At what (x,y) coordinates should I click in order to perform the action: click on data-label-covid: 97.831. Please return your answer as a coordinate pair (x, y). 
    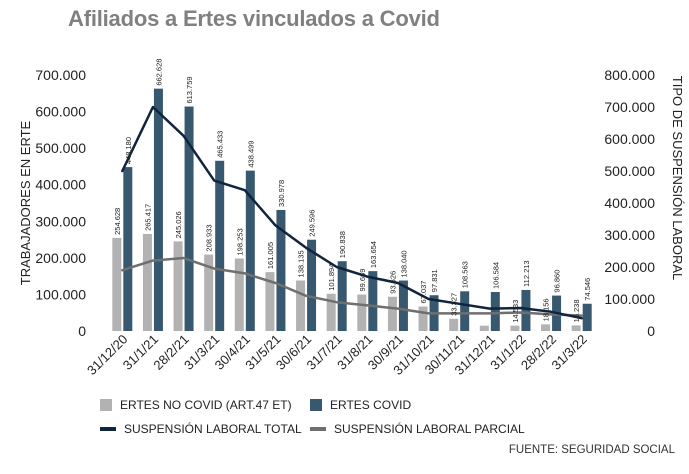
    Looking at the image, I should click on (434, 280).